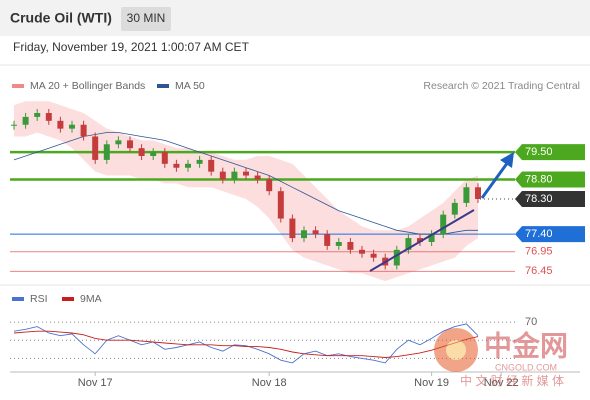 The width and height of the screenshot is (590, 400). What do you see at coordinates (295, 18) in the screenshot?
I see `title-bar` at bounding box center [295, 18].